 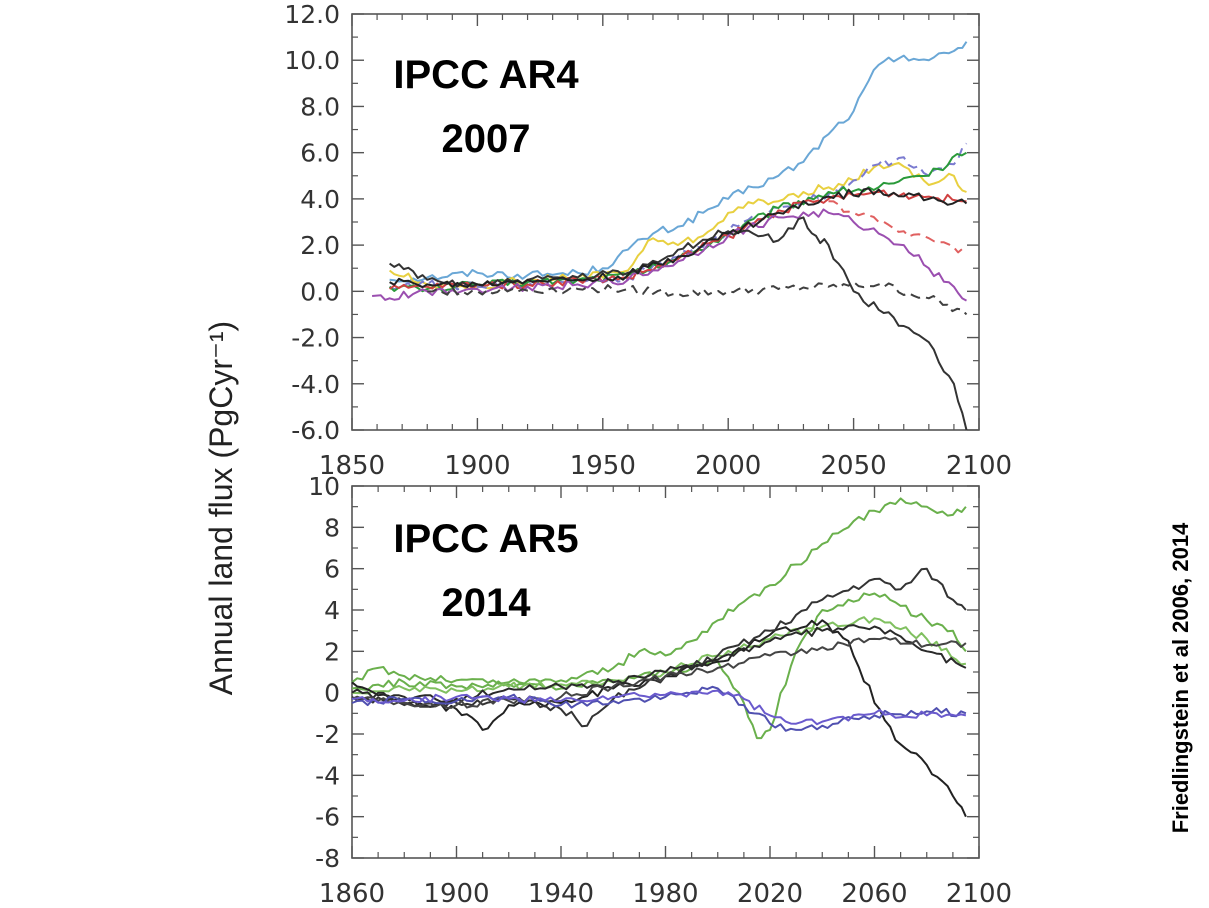 I want to click on ar4-x-tick-label: 2000, so click(x=728, y=466).